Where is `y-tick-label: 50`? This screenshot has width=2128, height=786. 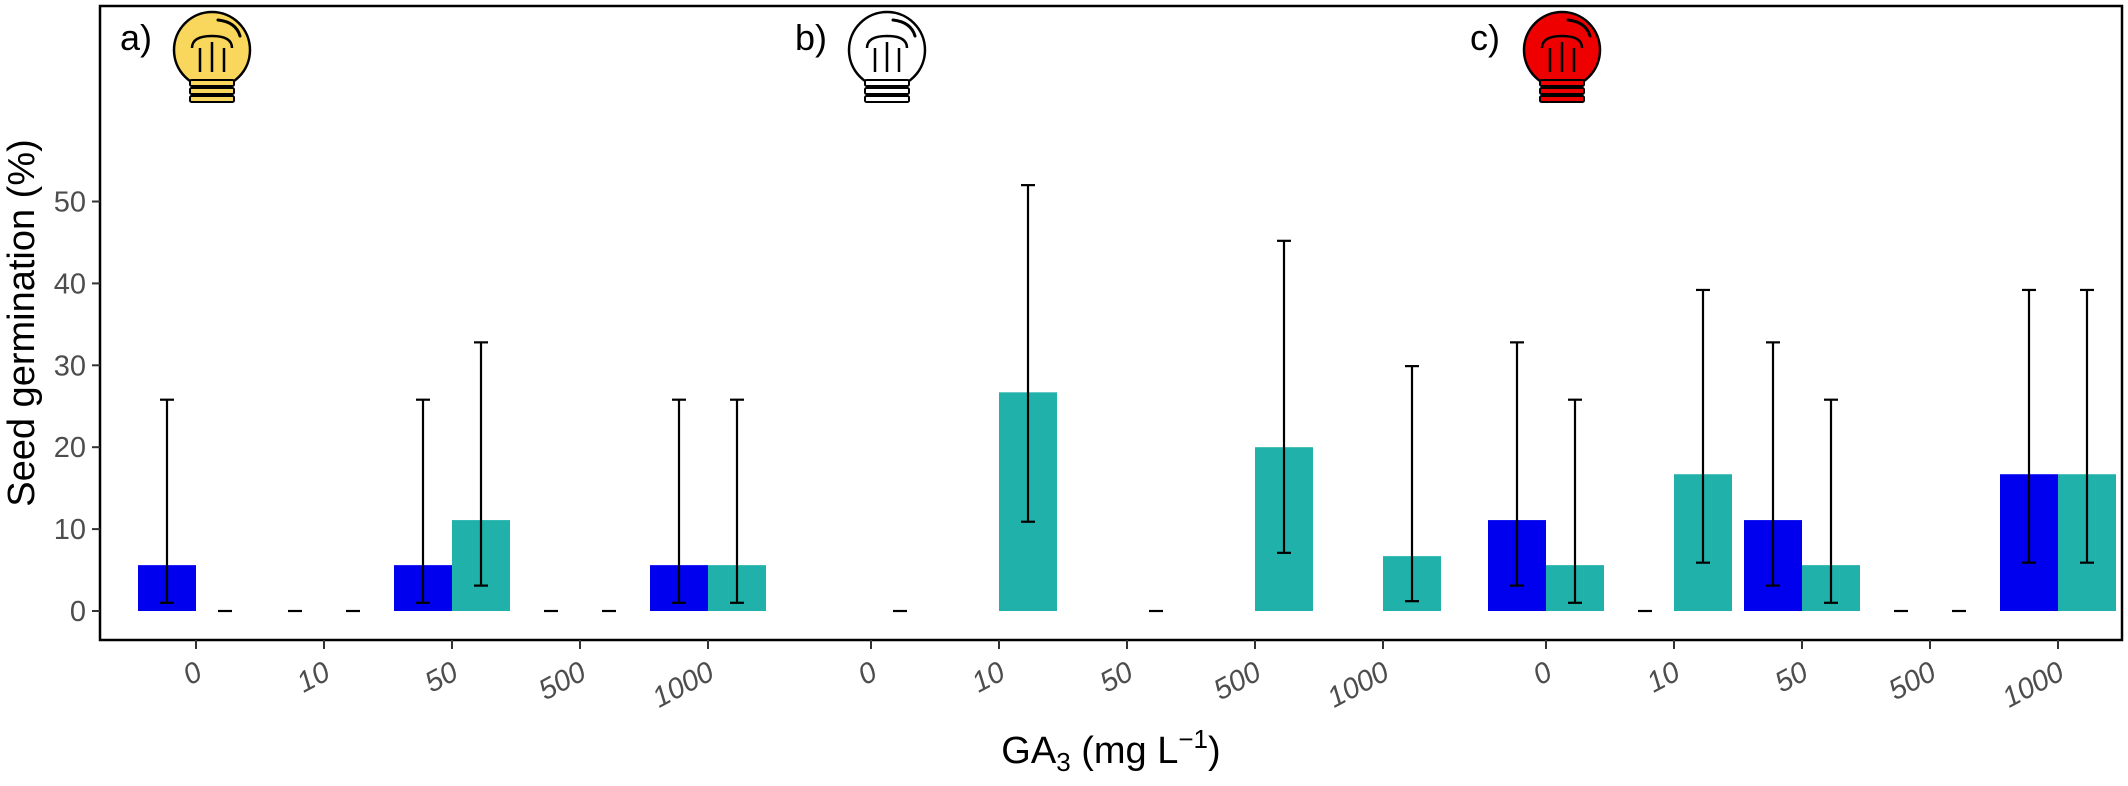 y-tick-label: 50 is located at coordinates (70, 203).